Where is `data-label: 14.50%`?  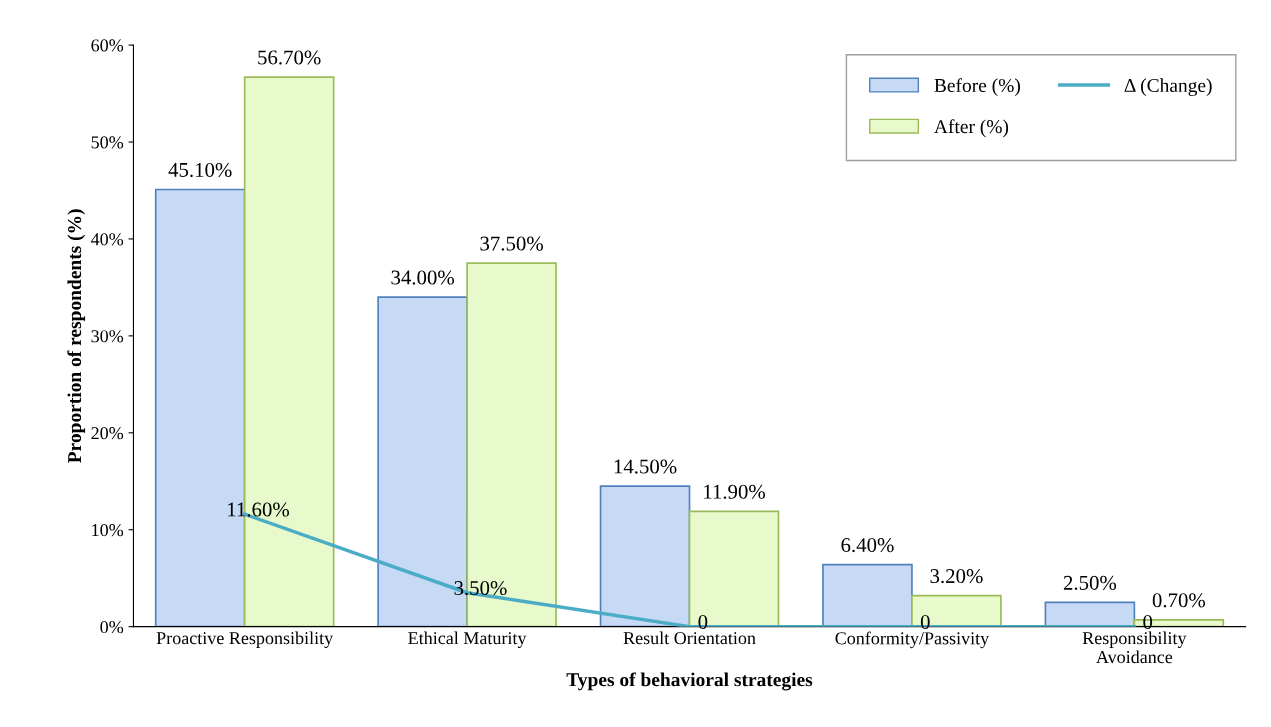
data-label: 14.50% is located at coordinates (645, 466).